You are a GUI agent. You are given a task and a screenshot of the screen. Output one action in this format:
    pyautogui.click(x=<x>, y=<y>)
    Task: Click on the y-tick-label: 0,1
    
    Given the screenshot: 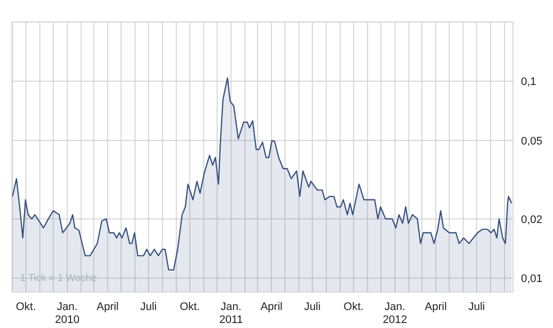 What is the action you would take?
    pyautogui.click(x=528, y=82)
    